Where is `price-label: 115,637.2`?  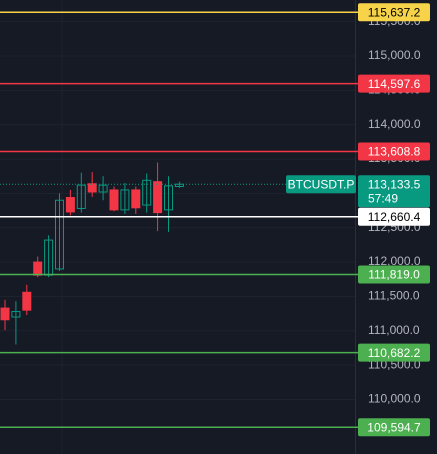 price-label: 115,637.2 is located at coordinates (394, 12).